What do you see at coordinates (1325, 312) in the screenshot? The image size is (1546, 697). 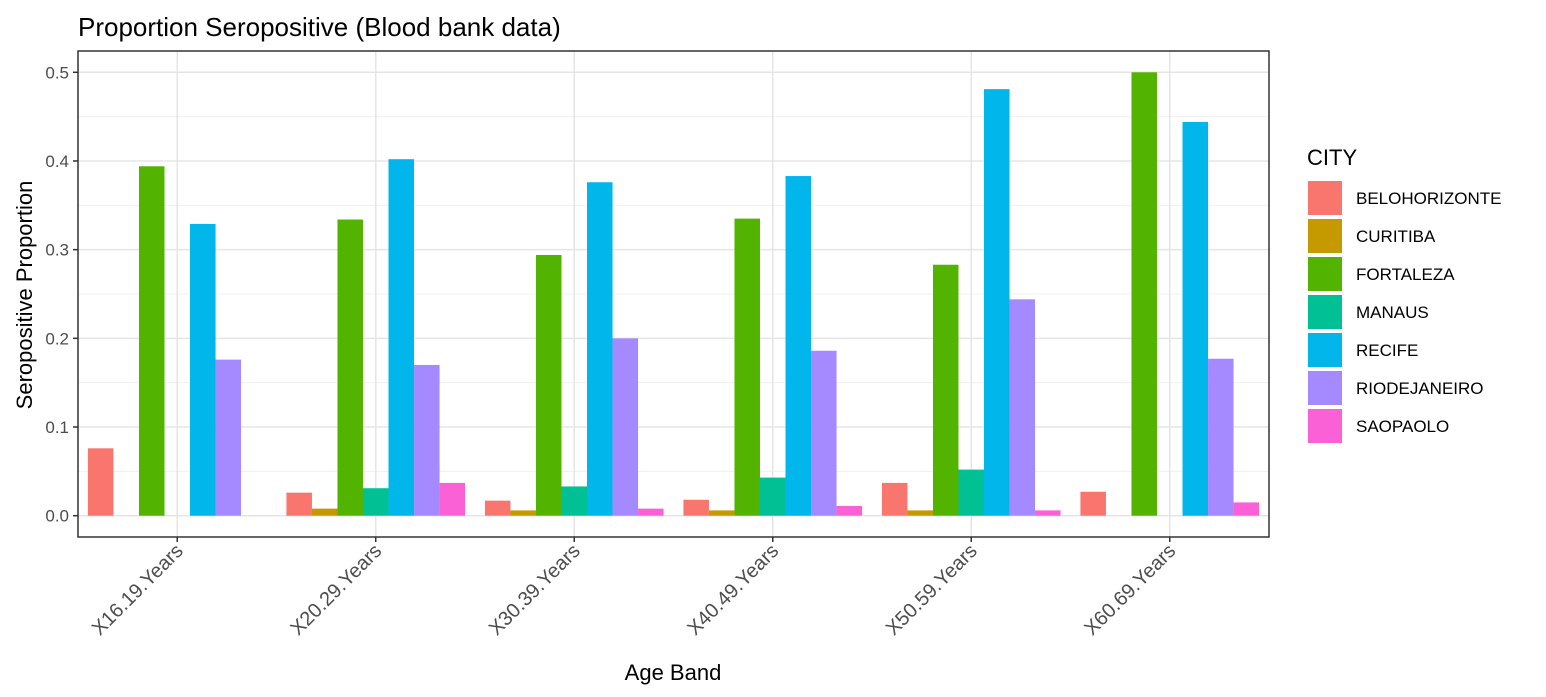 I see `legend-key-manaus` at bounding box center [1325, 312].